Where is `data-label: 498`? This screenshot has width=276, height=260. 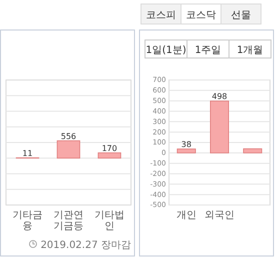 data-label: 498 is located at coordinates (220, 97).